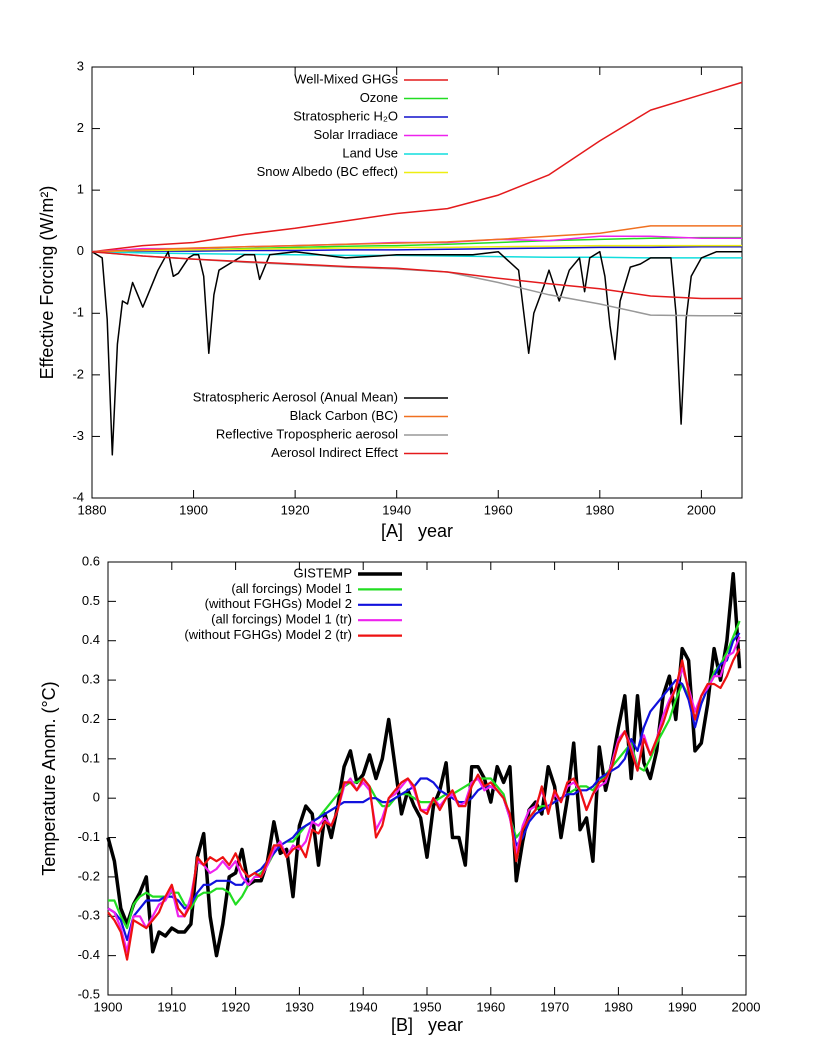 Image resolution: width=817 pixels, height=1058 pixels. Describe the element at coordinates (78, 496) in the screenshot. I see `y-tick-label: -4` at that location.